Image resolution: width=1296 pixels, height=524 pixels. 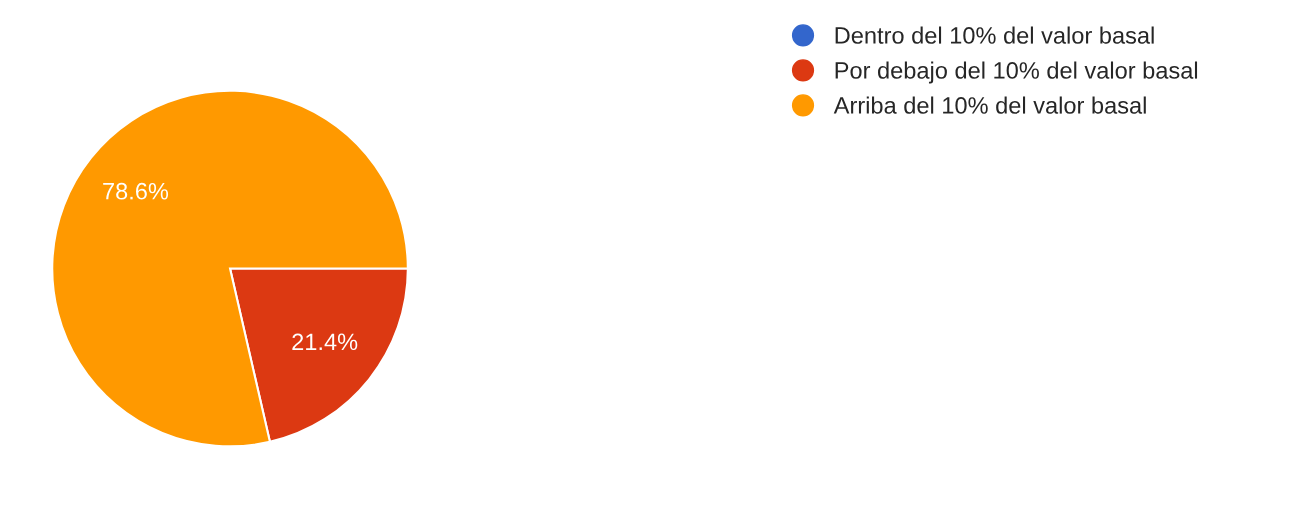 I want to click on legend-label: Arriba del 10% del valor basal, so click(x=989, y=105).